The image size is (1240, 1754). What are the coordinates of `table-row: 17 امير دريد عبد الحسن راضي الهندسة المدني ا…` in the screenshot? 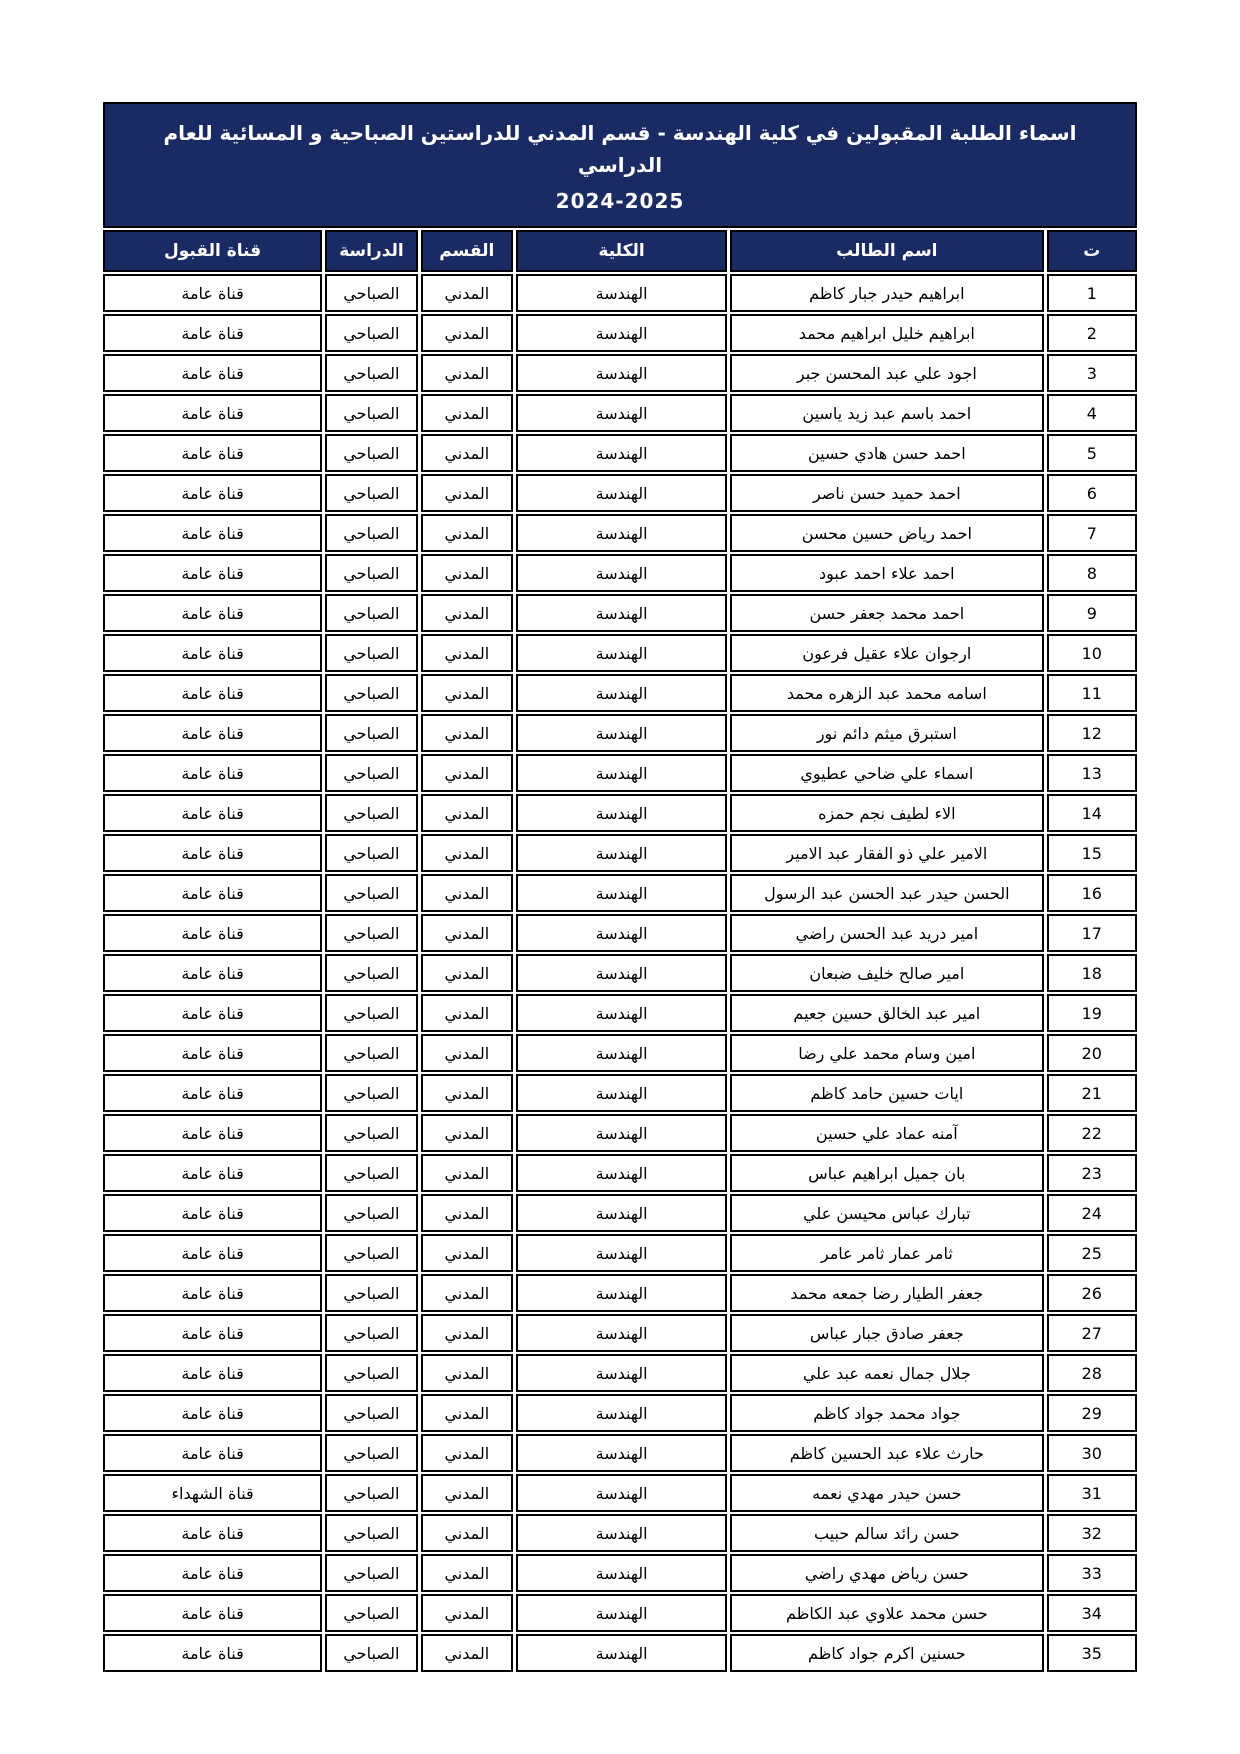 It's located at (620, 933).